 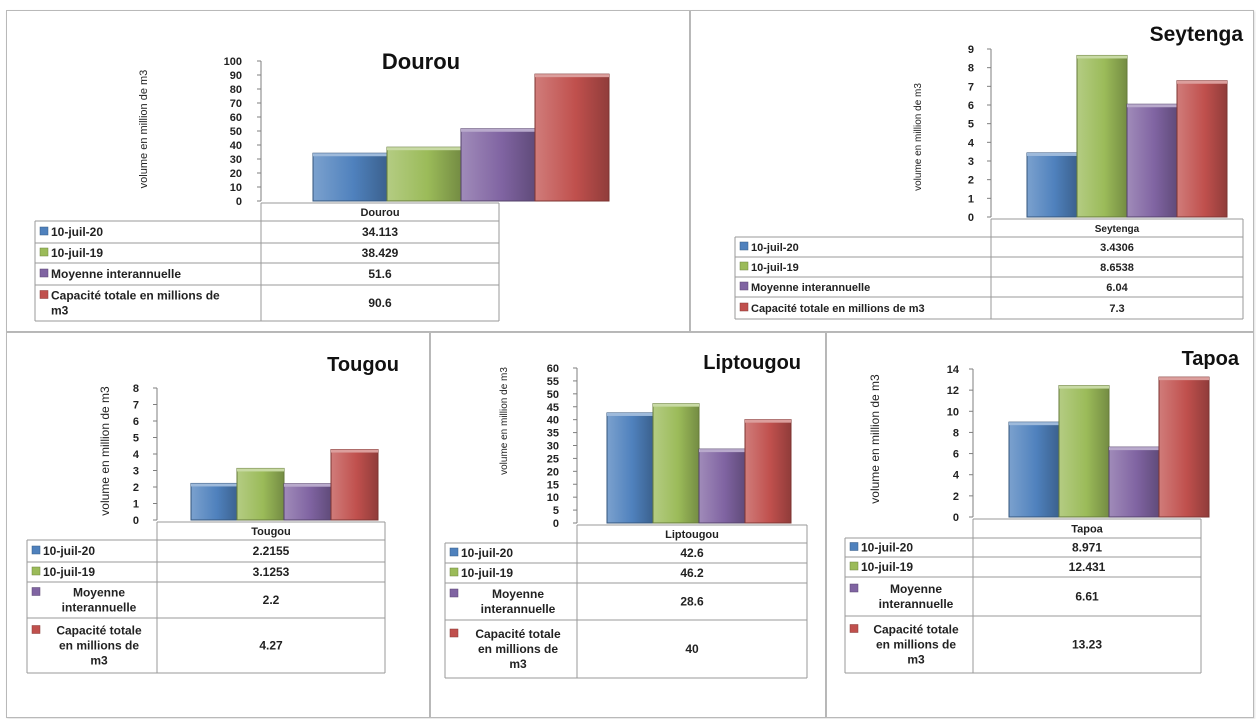 What do you see at coordinates (380, 303) in the screenshot?
I see `data-value-label: 90.6` at bounding box center [380, 303].